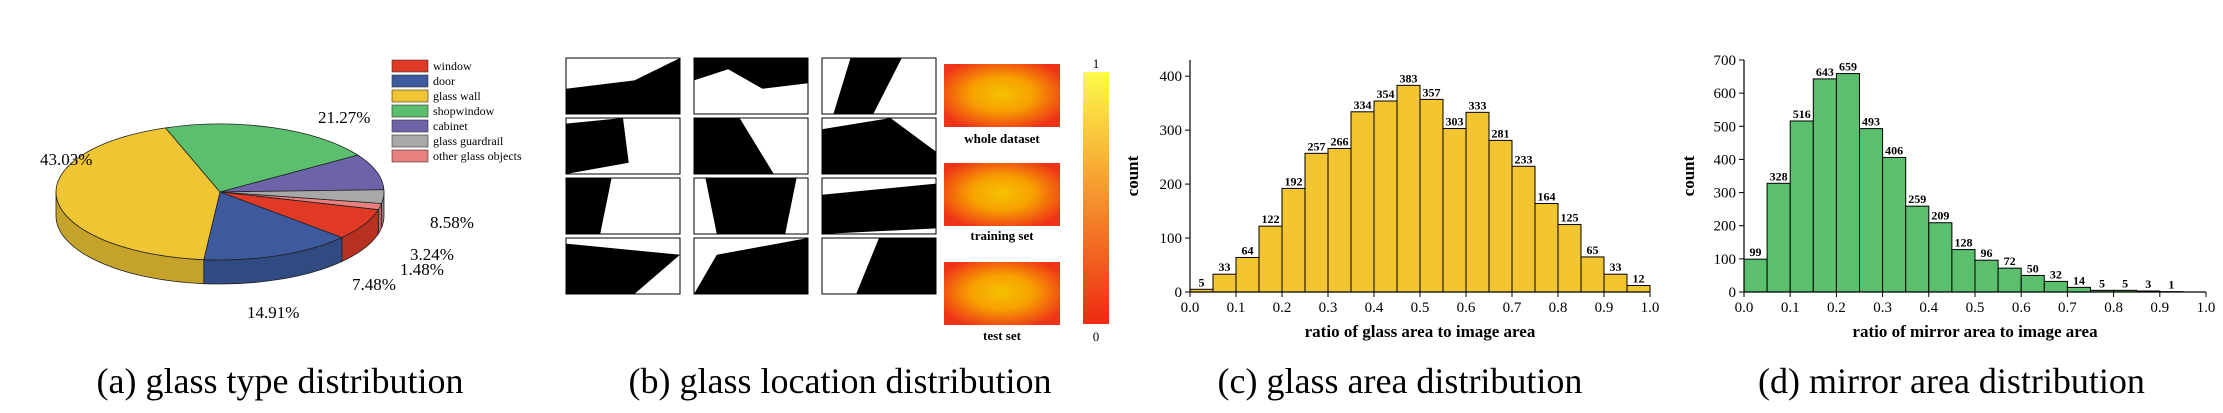 This screenshot has width=2223, height=413. What do you see at coordinates (468, 141) in the screenshot?
I see `legend-label: glass guardrail` at bounding box center [468, 141].